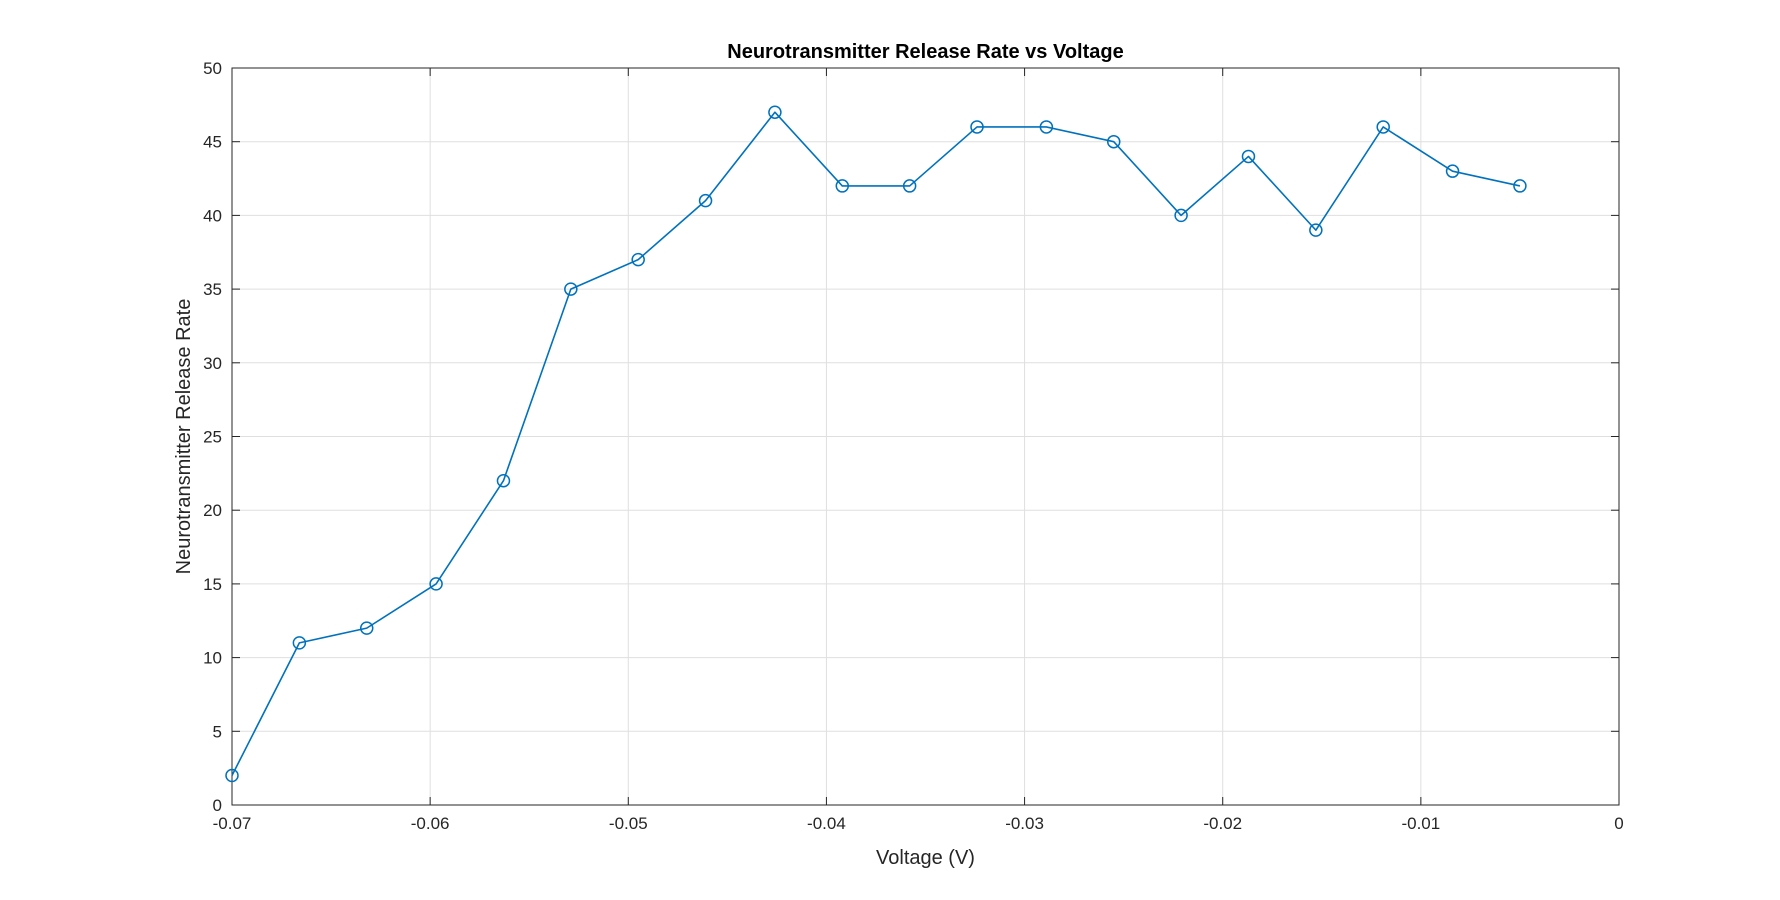 This screenshot has width=1780, height=900. I want to click on y-tick-label: 40, so click(212, 215).